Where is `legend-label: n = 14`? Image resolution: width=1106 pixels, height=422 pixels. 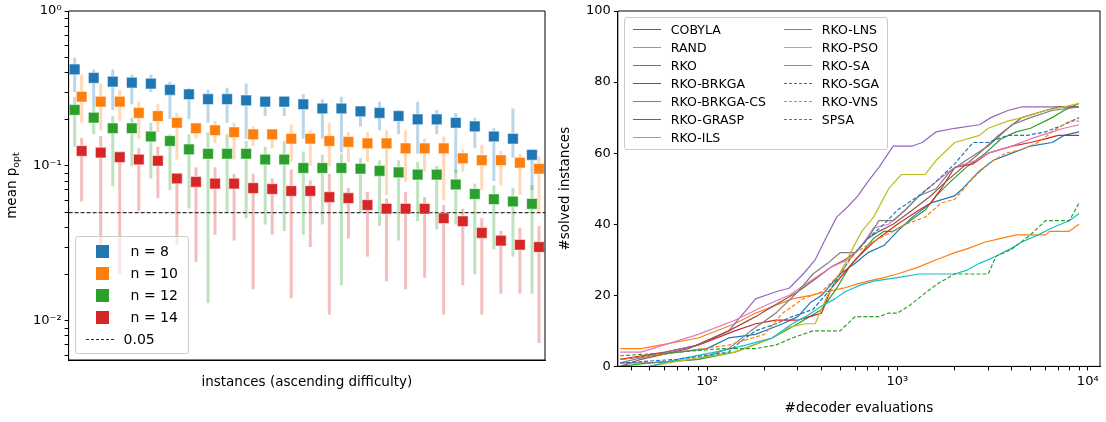
legend-label: n = 14 is located at coordinates (154, 317).